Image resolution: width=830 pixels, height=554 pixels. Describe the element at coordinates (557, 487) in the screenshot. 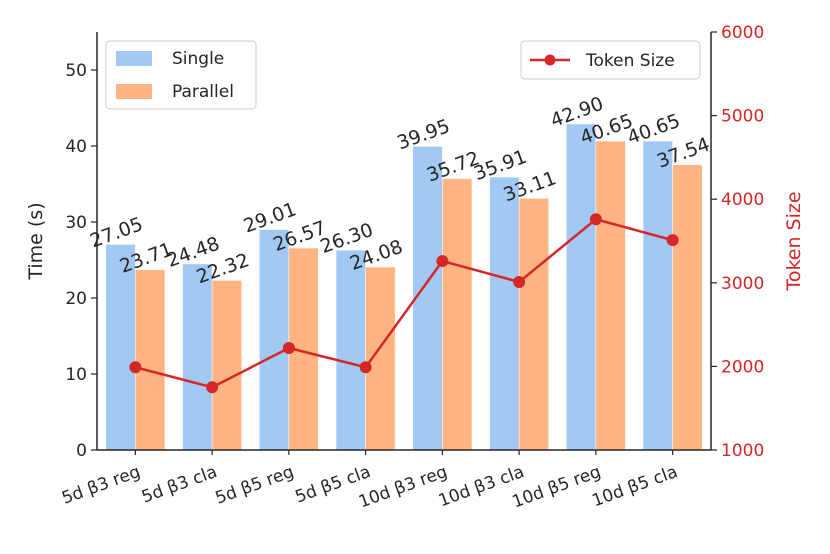

I see `x-tick-label-6: 10d β5 reg` at that location.